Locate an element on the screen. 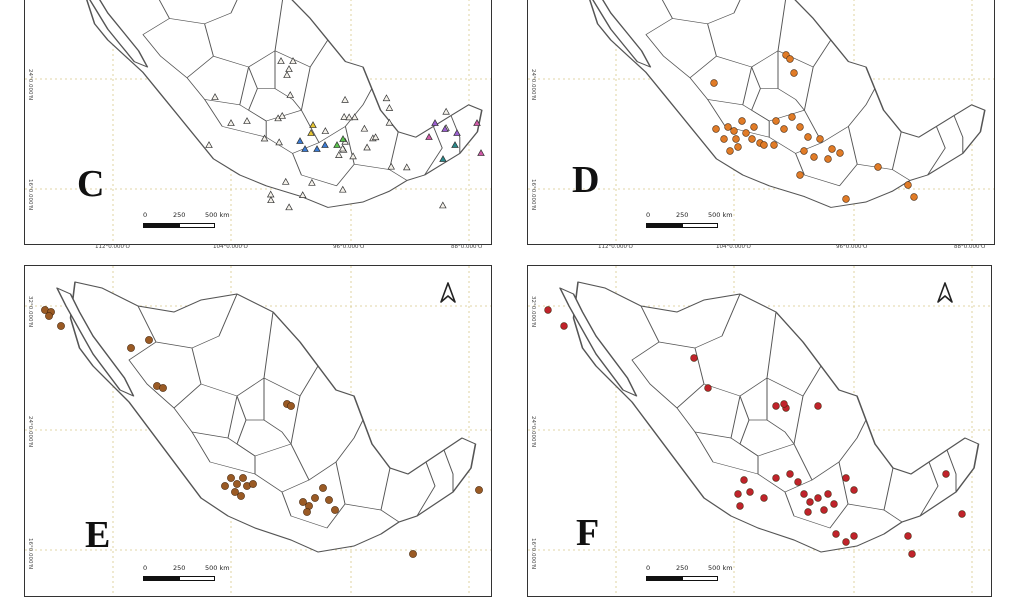 This screenshot has height=597, width=1024. lat-label: 32°0.000'N is located at coordinates (533, 312).